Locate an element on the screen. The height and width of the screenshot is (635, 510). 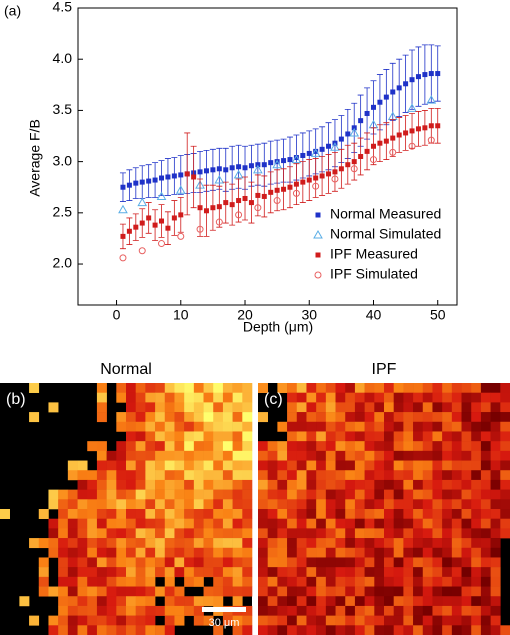
x-tick-label: 30 is located at coordinates (309, 315).